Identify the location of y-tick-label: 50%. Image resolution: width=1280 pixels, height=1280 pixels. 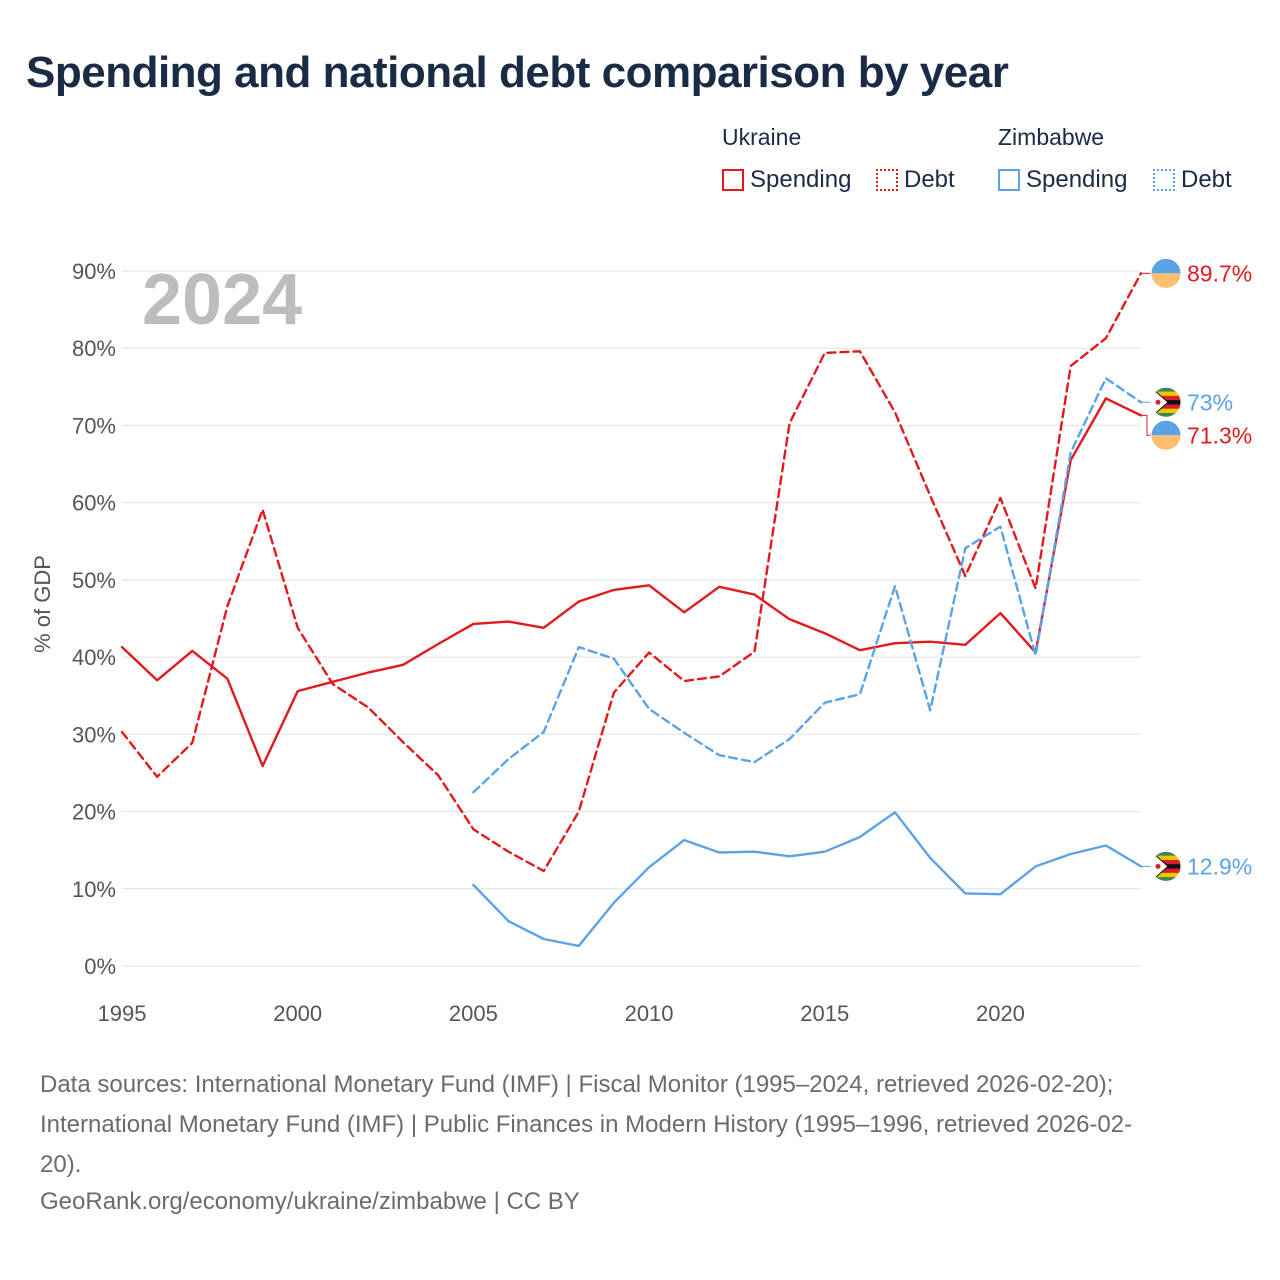
(94, 580).